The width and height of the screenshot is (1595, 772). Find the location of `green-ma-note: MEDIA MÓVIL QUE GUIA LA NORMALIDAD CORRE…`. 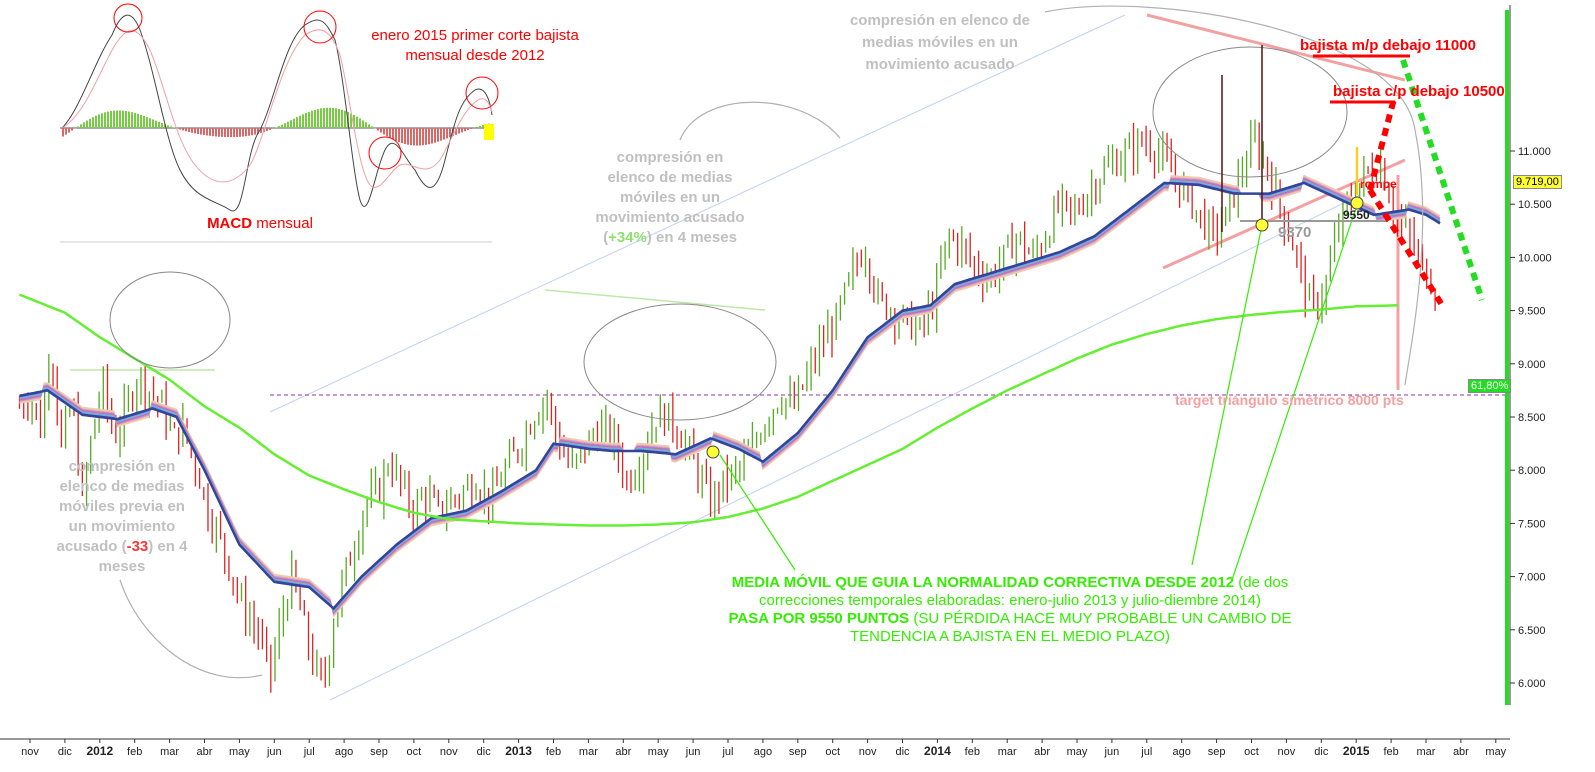

green-ma-note: MEDIA MÓVIL QUE GUIA LA NORMALIDAD CORRE… is located at coordinates (1010, 610).